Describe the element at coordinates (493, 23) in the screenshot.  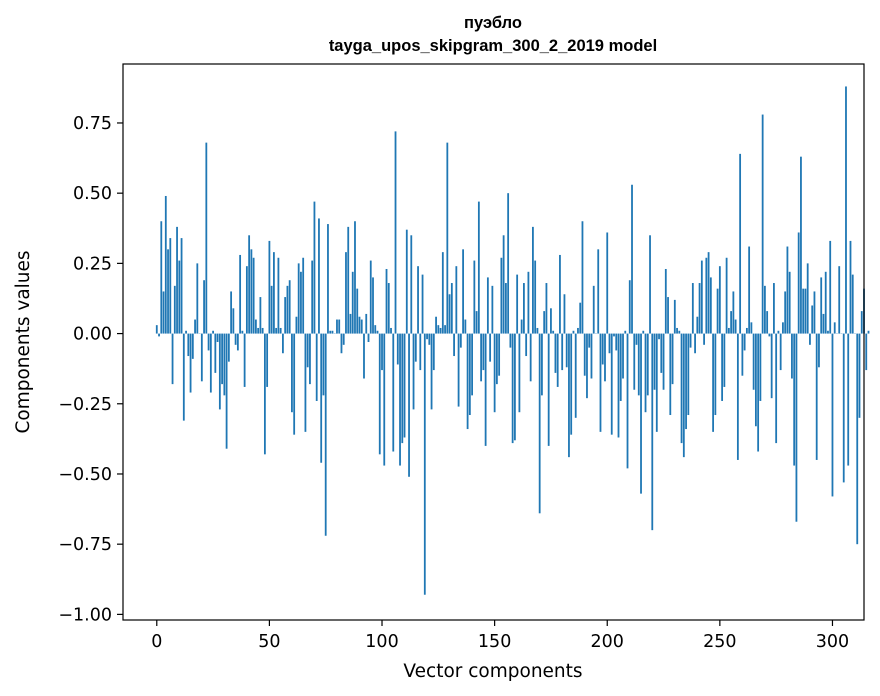
I see `chart-title: пуэбло` at that location.